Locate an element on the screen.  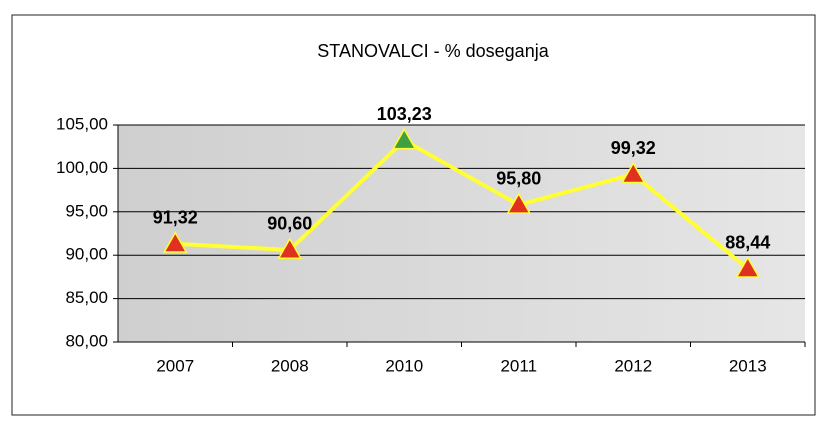
data-label: 95,80 is located at coordinates (518, 179).